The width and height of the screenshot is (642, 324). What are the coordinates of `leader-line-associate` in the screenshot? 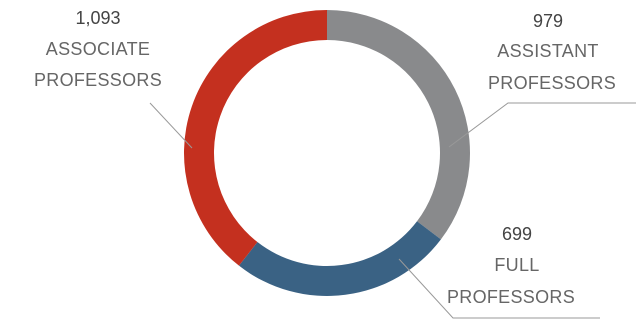 It's located at (171, 125).